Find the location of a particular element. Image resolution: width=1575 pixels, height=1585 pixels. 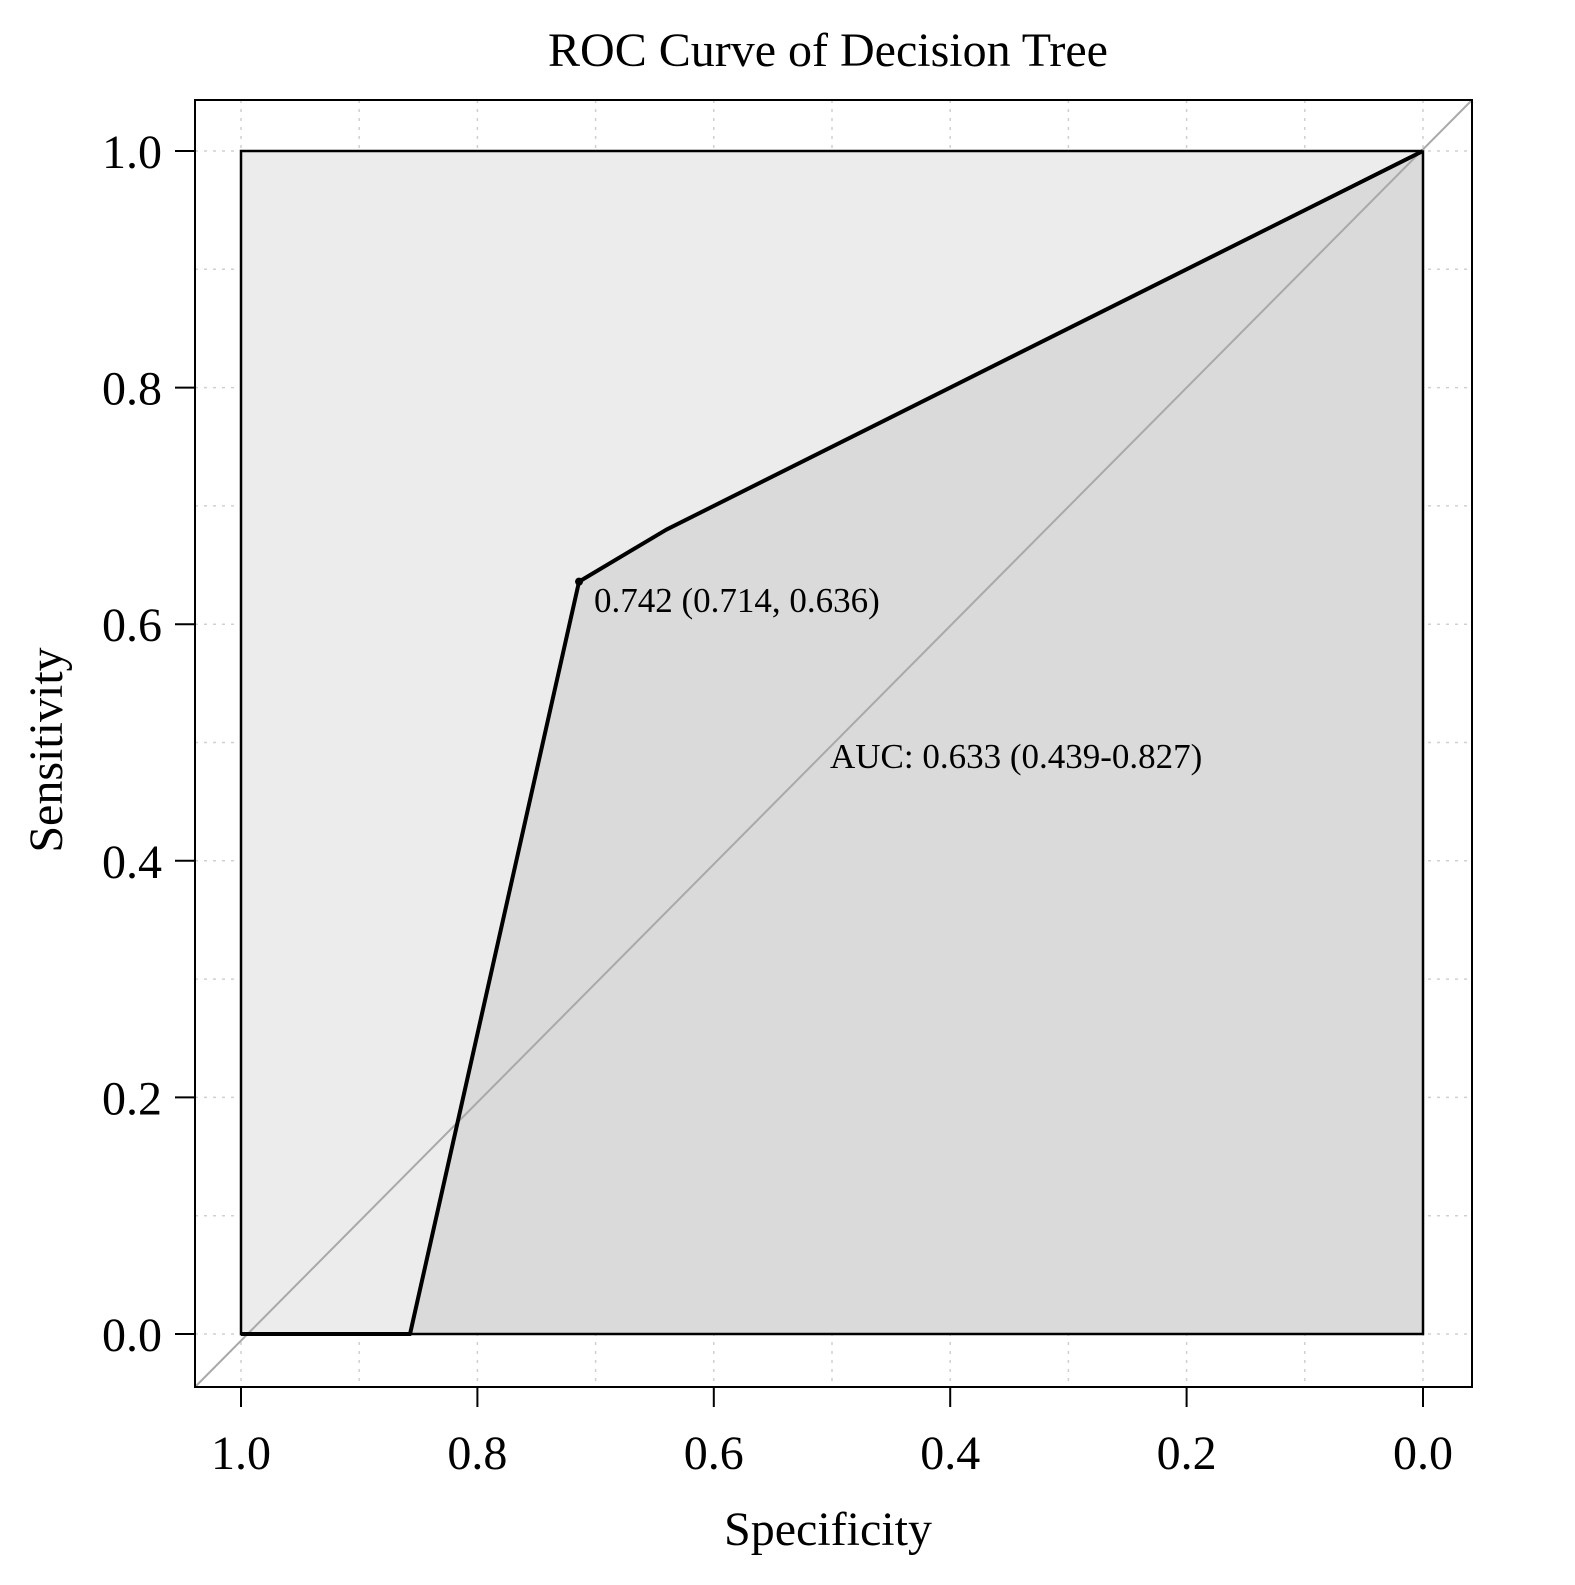

chart-title: ROC Curve of Decision Tree is located at coordinates (828, 50).